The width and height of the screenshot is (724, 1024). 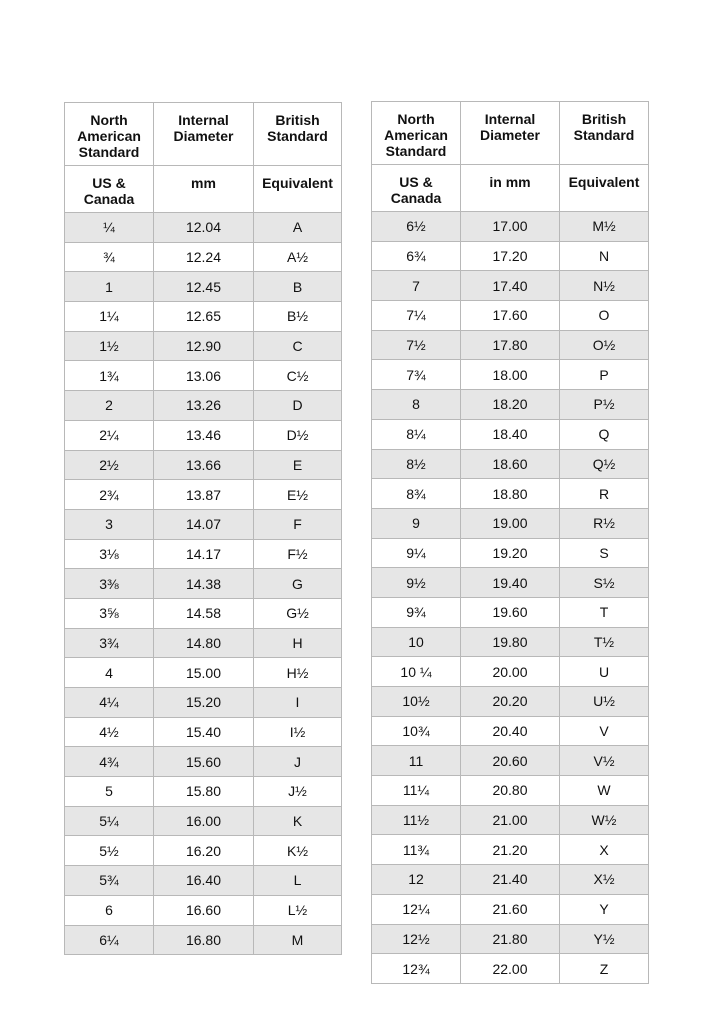 I want to click on cell: U, so click(x=604, y=671).